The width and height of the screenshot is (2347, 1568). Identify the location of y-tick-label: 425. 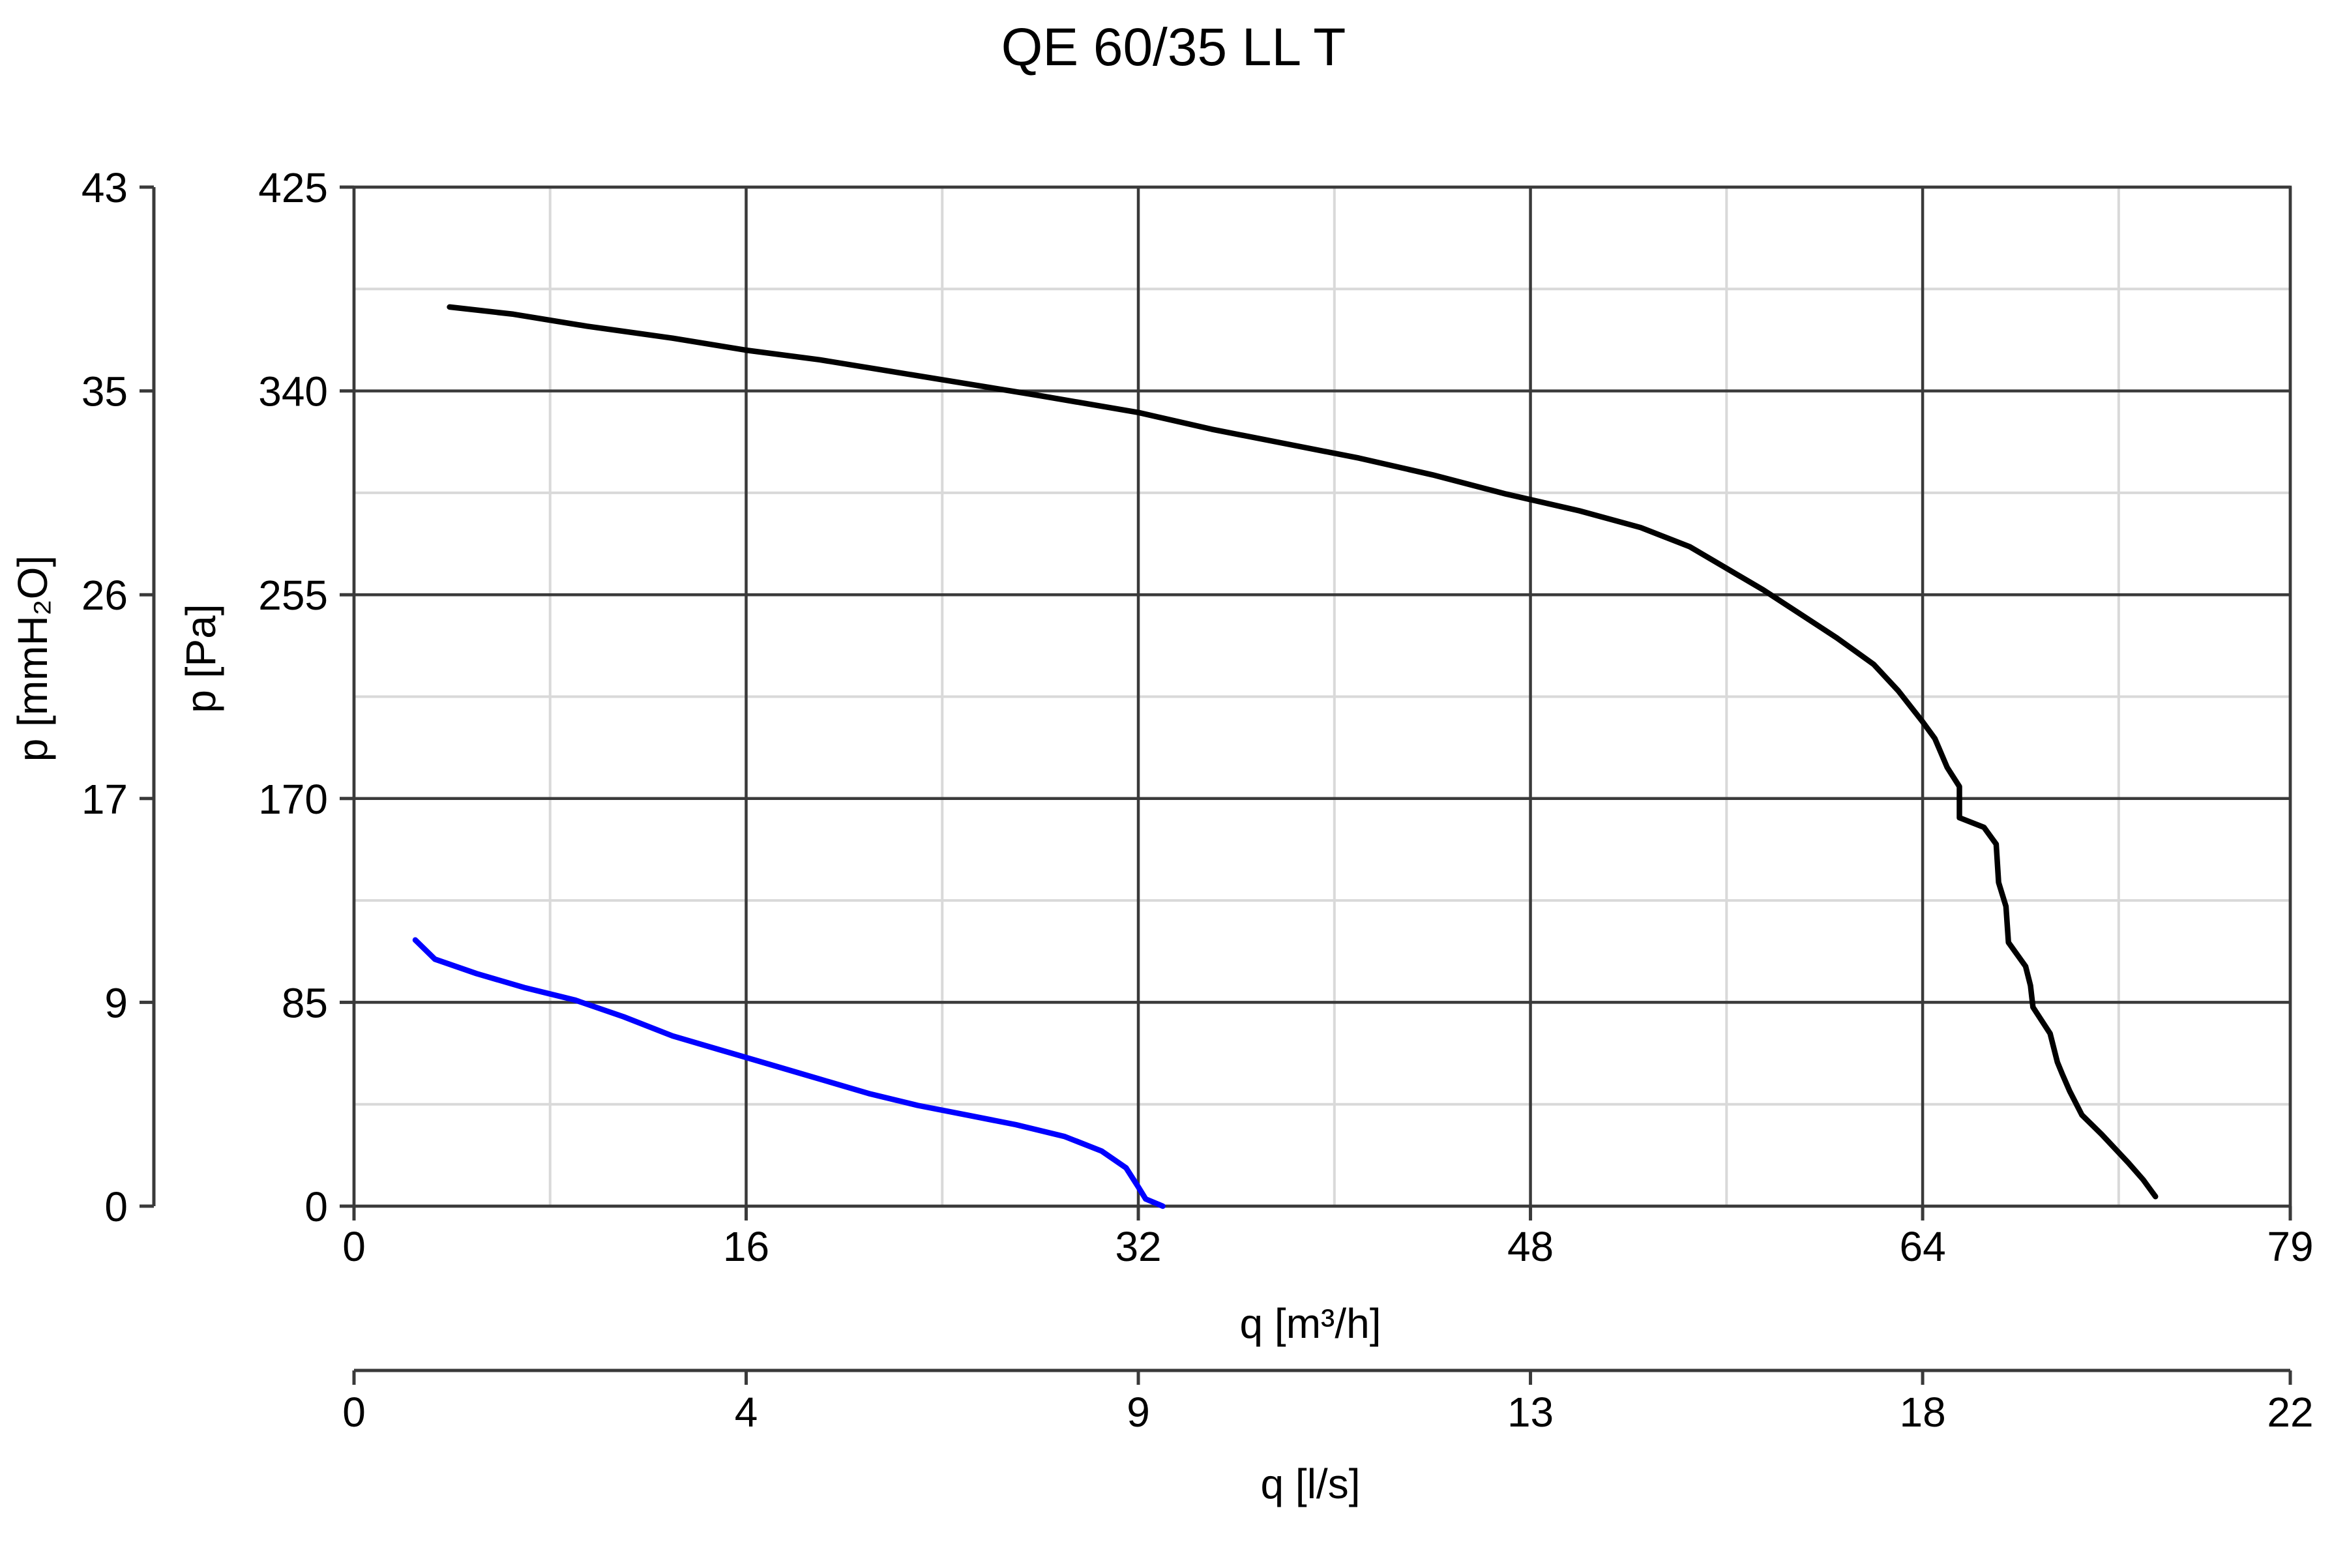
(293, 187).